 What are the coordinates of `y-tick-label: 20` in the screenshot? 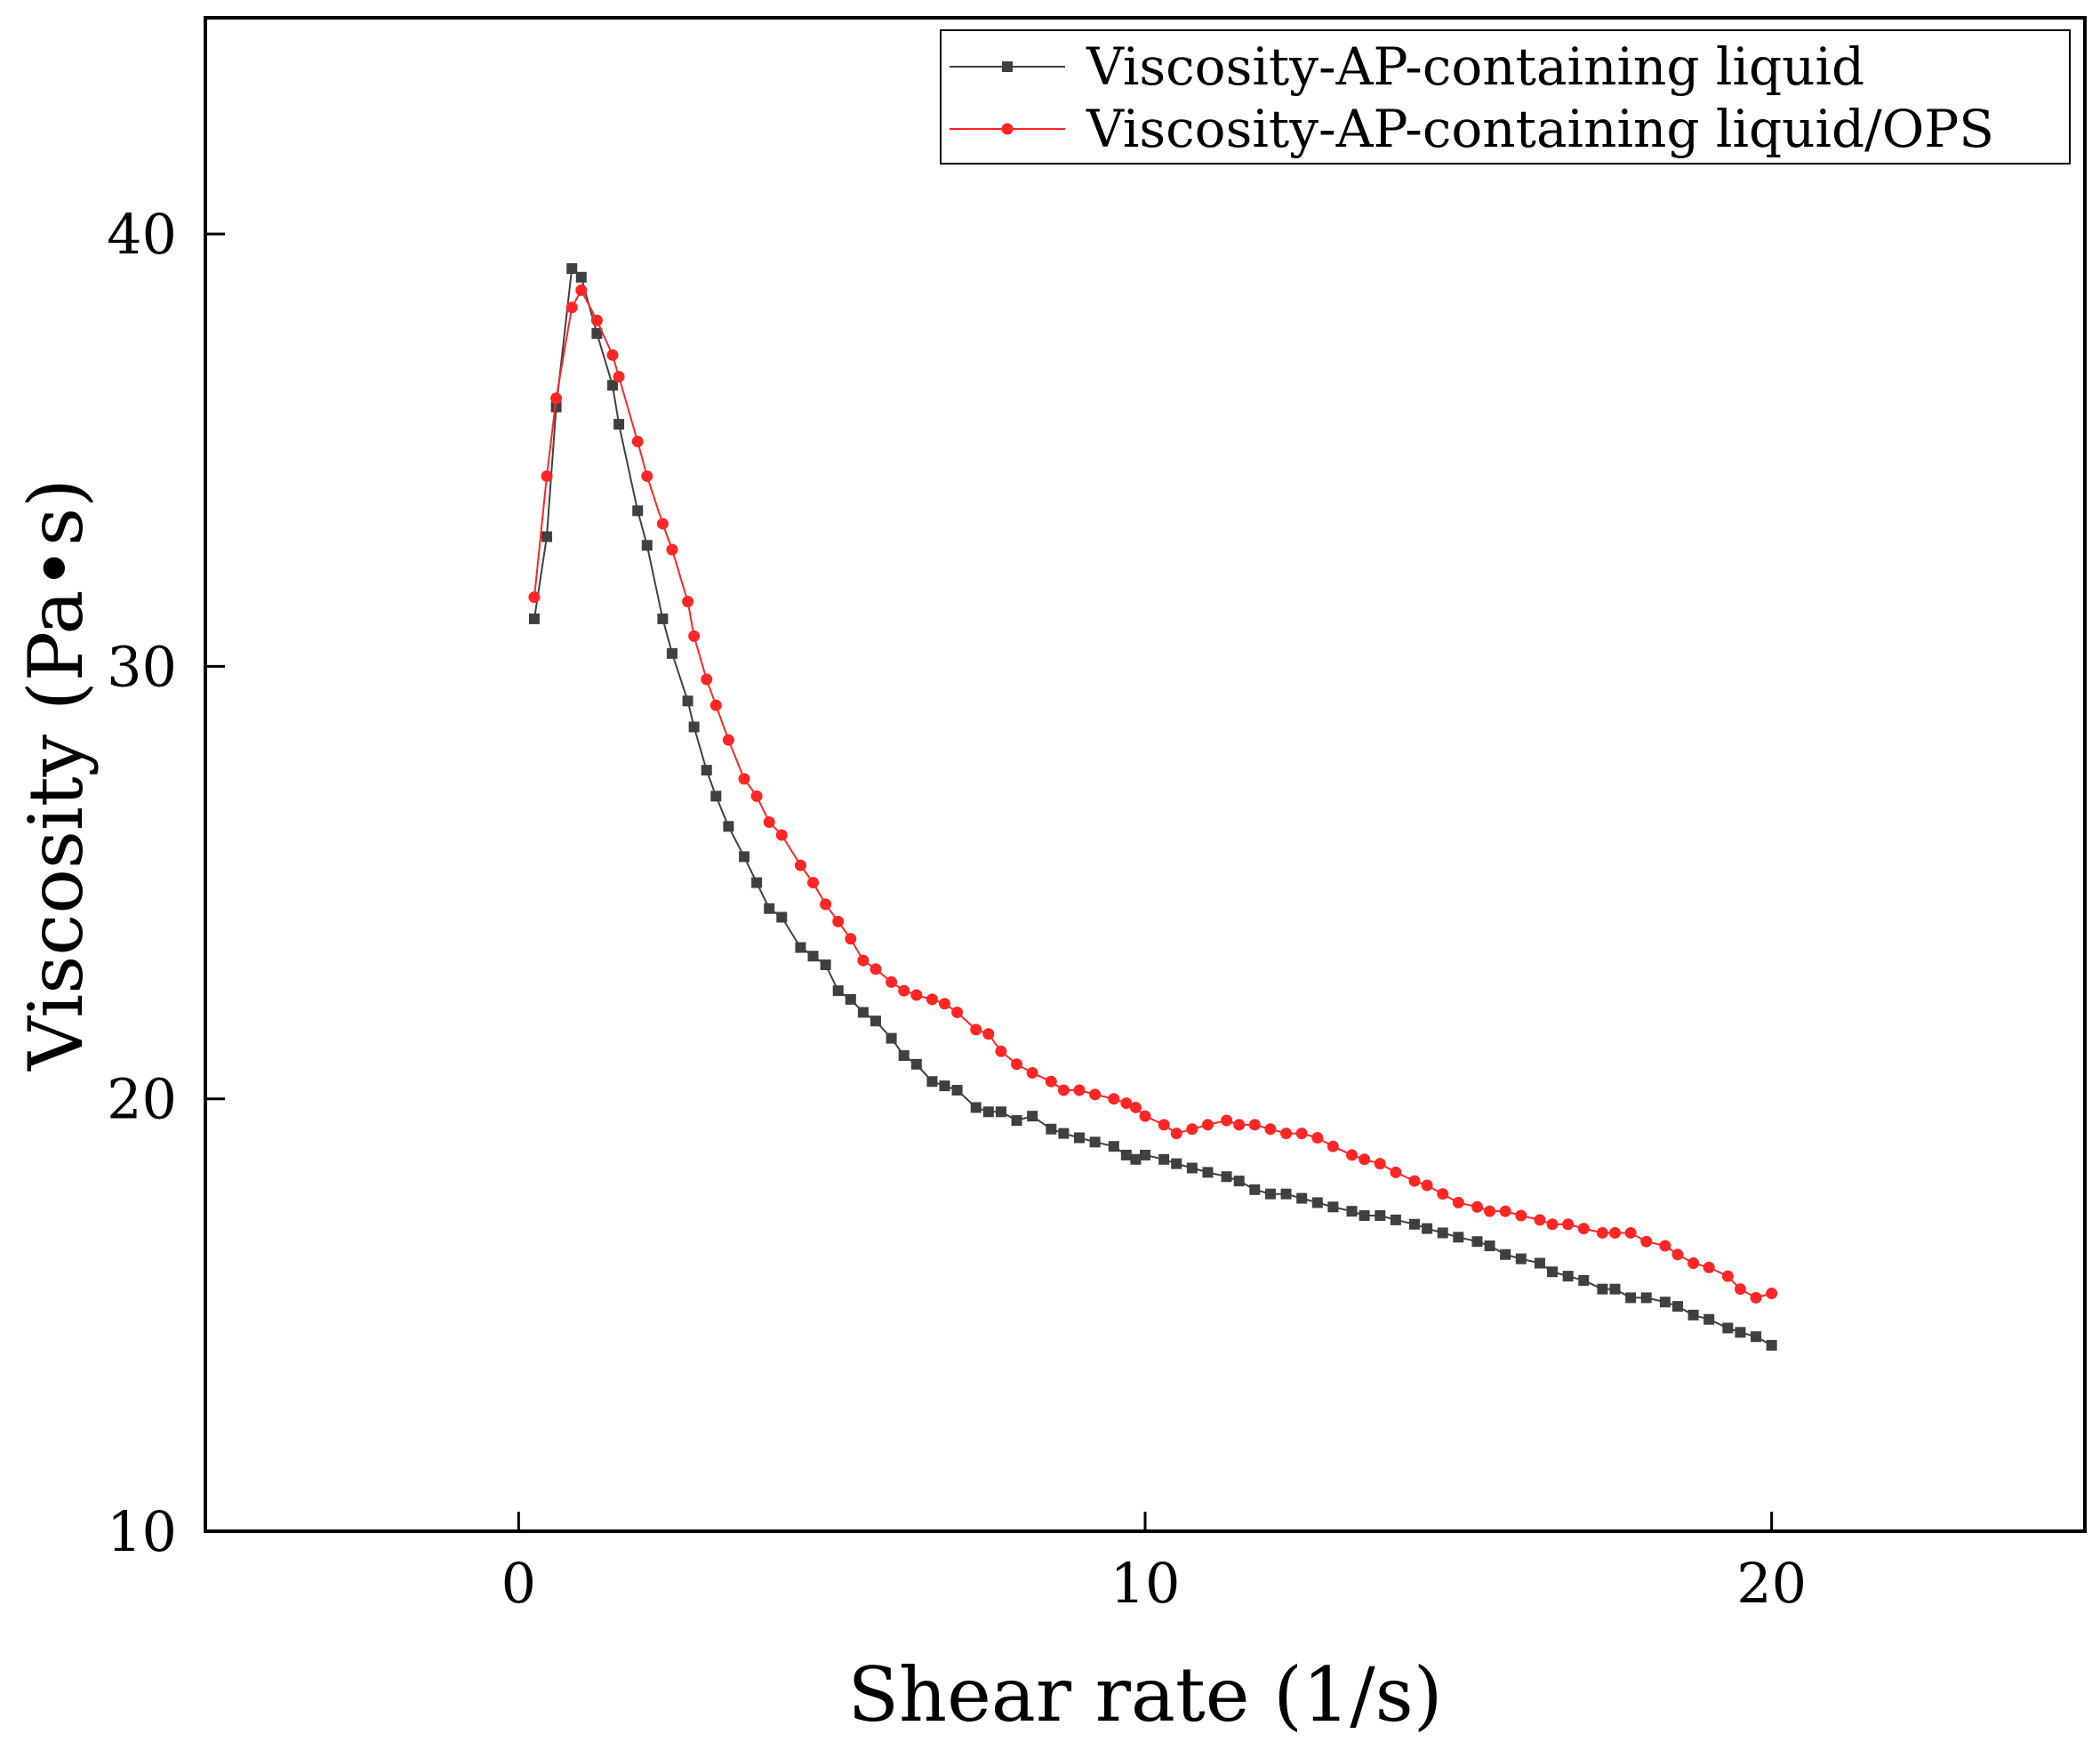 It's located at (142, 1099).